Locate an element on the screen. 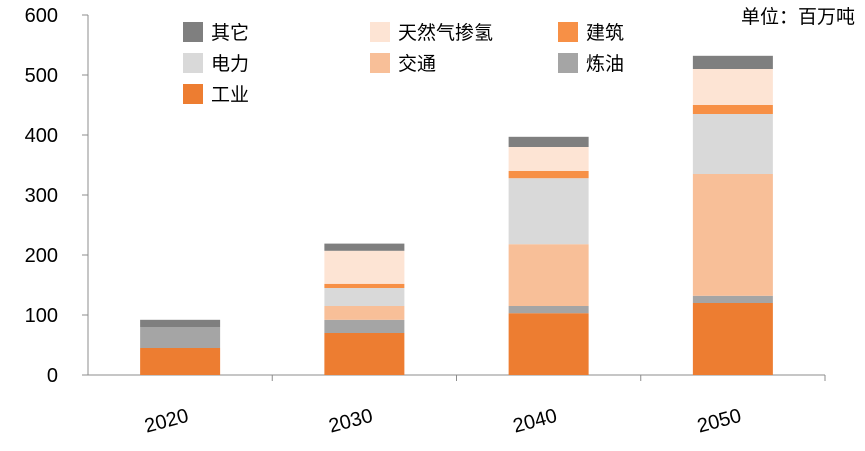  y-tick-label: 600 is located at coordinates (41, 16).